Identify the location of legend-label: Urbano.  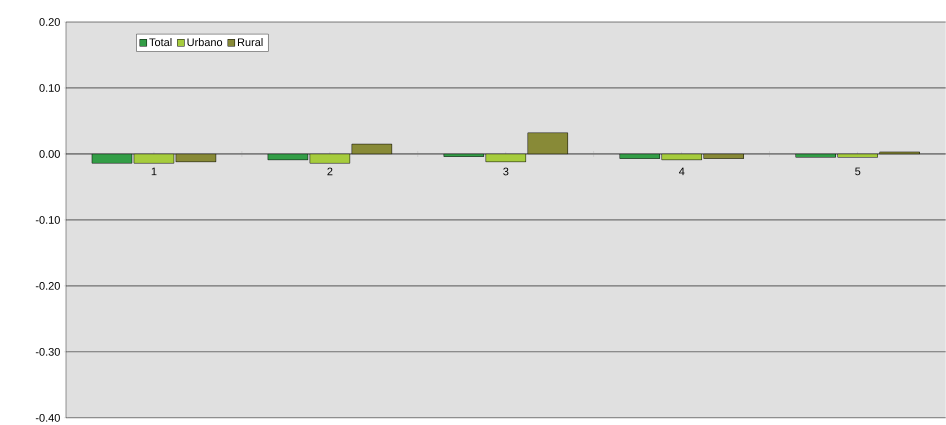
(205, 42).